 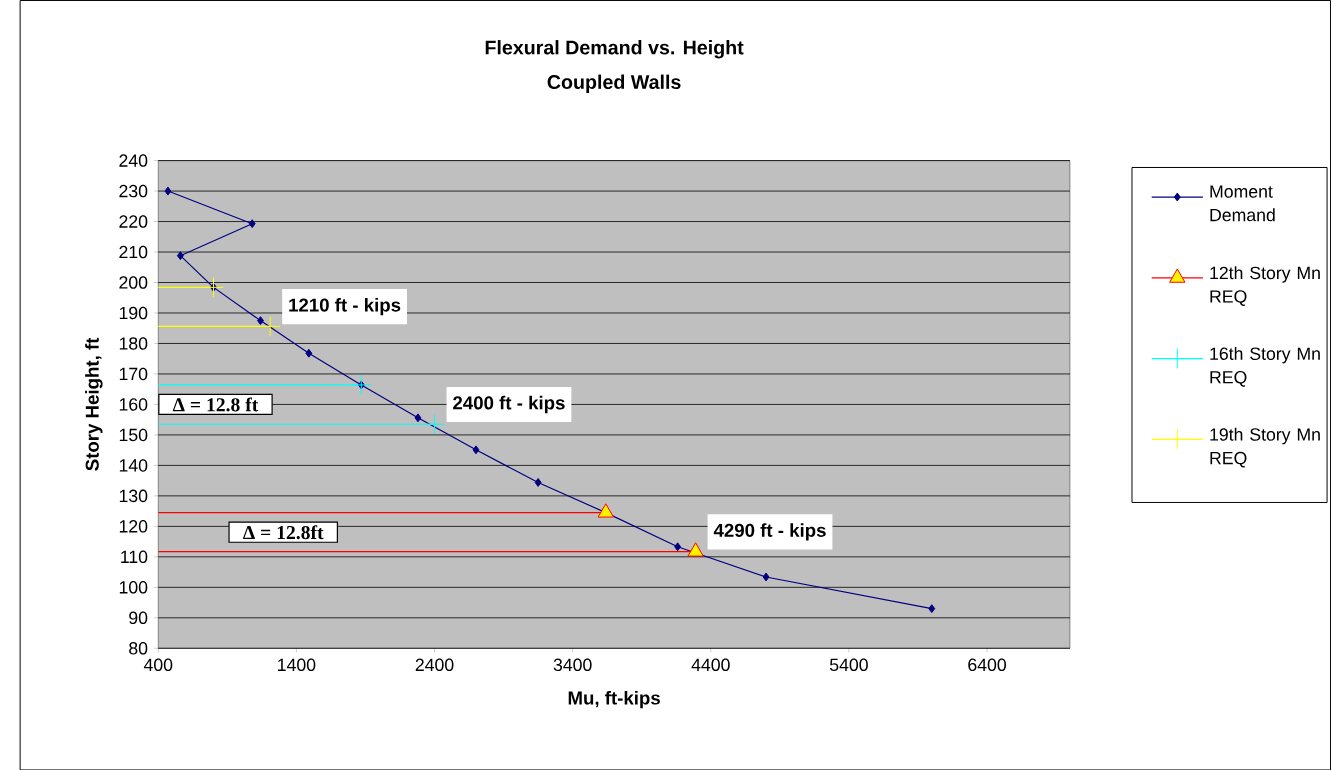 I want to click on y-tick-label: 160, so click(x=133, y=404).